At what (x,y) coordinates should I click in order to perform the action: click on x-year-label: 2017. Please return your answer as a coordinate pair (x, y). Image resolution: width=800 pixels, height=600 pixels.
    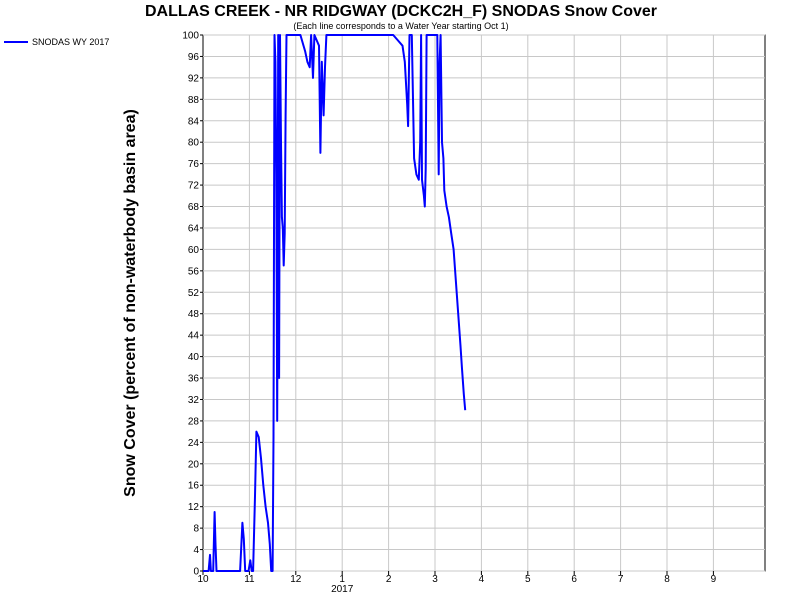
    Looking at the image, I should click on (342, 589).